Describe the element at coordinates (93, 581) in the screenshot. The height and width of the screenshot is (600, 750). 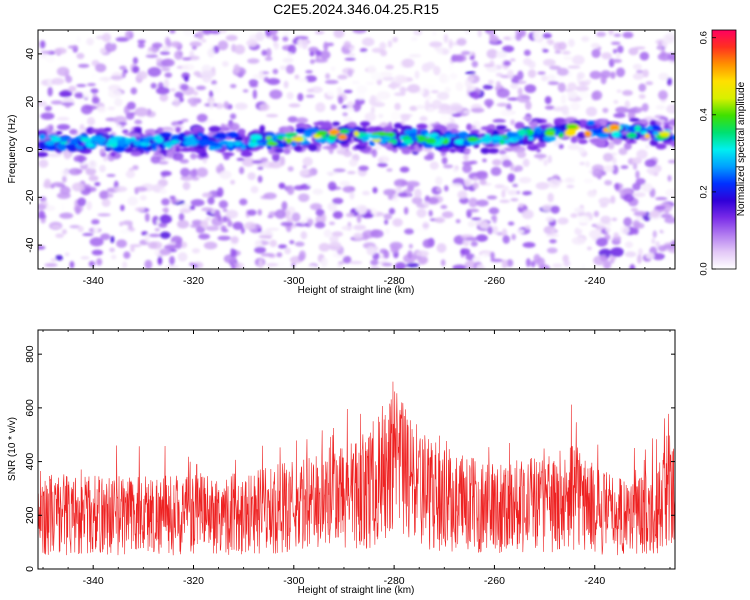
I see `snr-x-tick-label: -340` at that location.